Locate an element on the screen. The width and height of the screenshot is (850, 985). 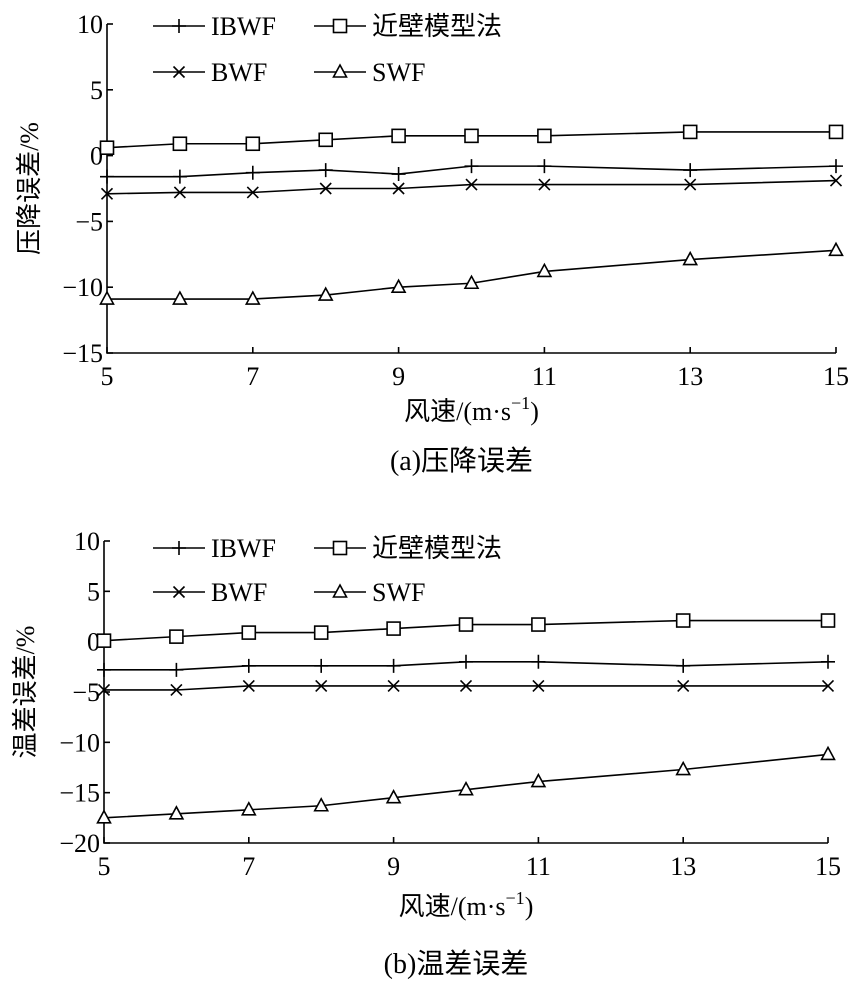
y-tick-label: −20 is located at coordinates (79, 843).